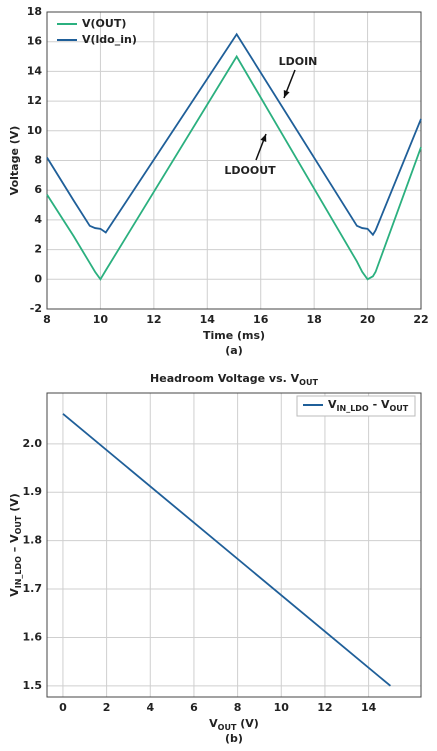 The height and width of the screenshot is (751, 437). Describe the element at coordinates (234, 738) in the screenshot. I see `caption: (b)` at that location.